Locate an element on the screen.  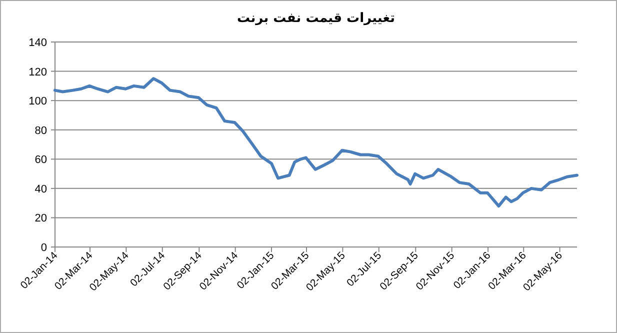
y-tick-label: 20 is located at coordinates (40, 218).